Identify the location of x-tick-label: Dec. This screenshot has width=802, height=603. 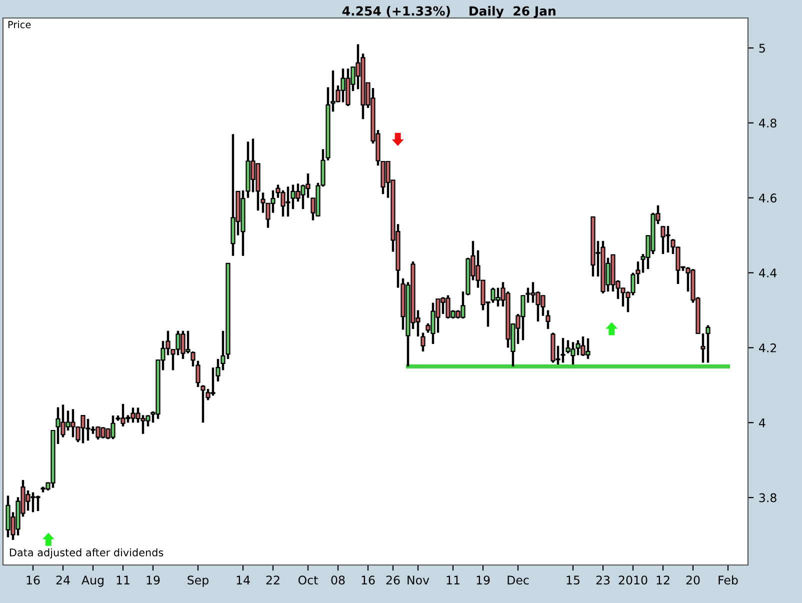
(518, 580).